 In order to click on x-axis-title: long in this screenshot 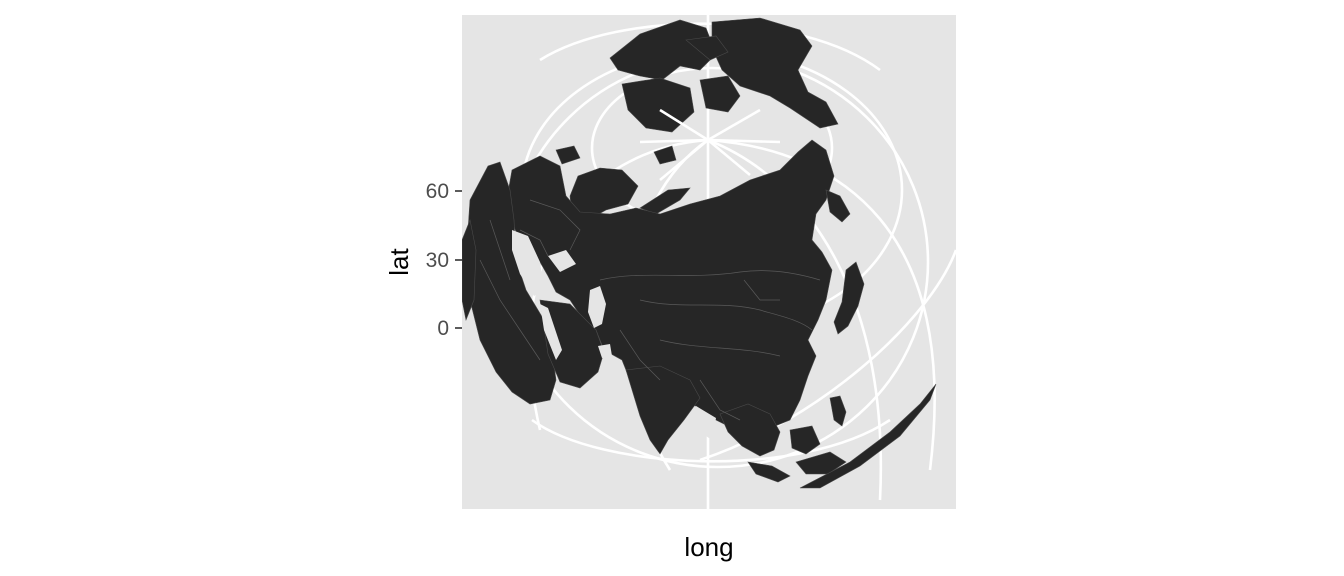, I will do `click(708, 547)`.